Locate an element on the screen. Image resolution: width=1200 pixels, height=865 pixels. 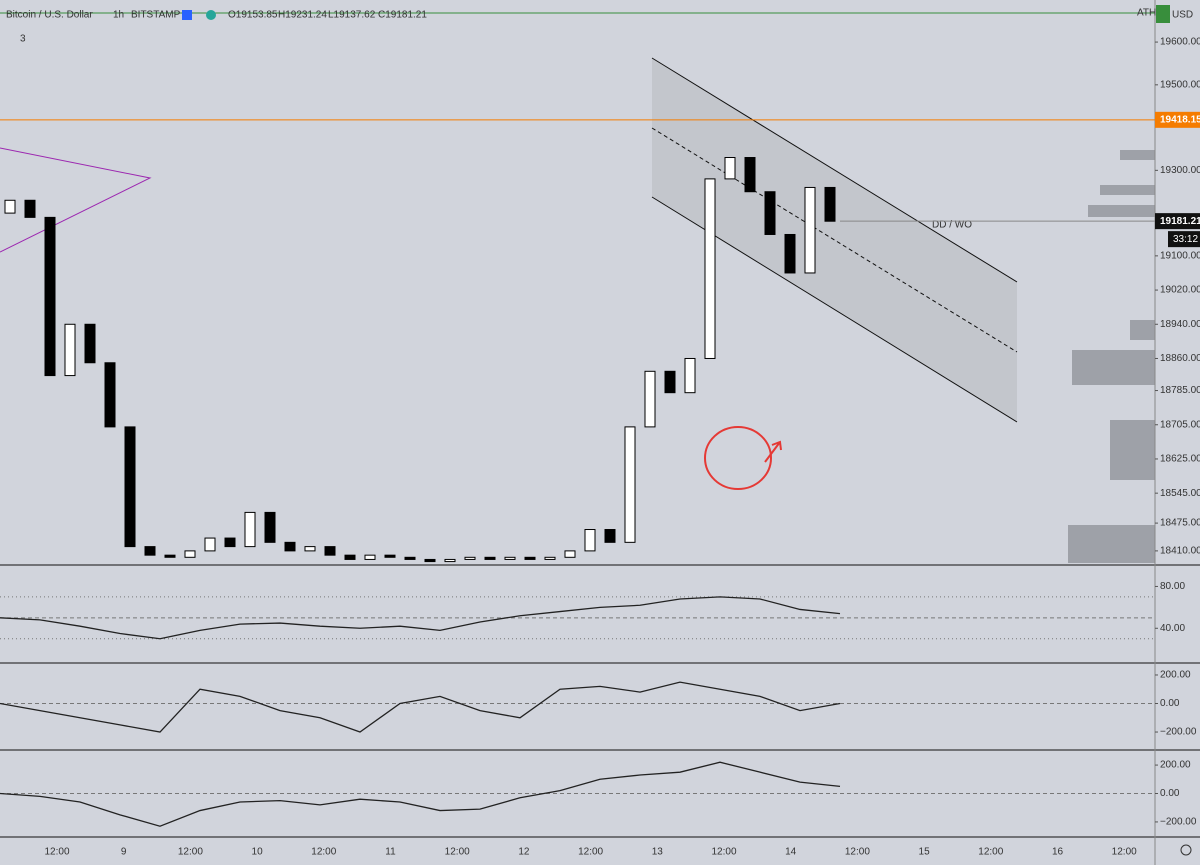
ohlc-close: C19181.21 is located at coordinates (402, 15).